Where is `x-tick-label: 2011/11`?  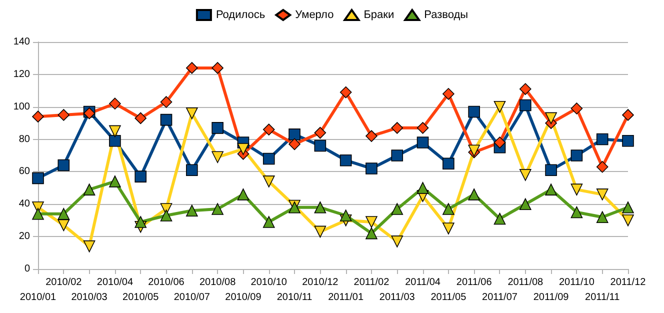
x-tick-label: 2011/11 is located at coordinates (602, 297).